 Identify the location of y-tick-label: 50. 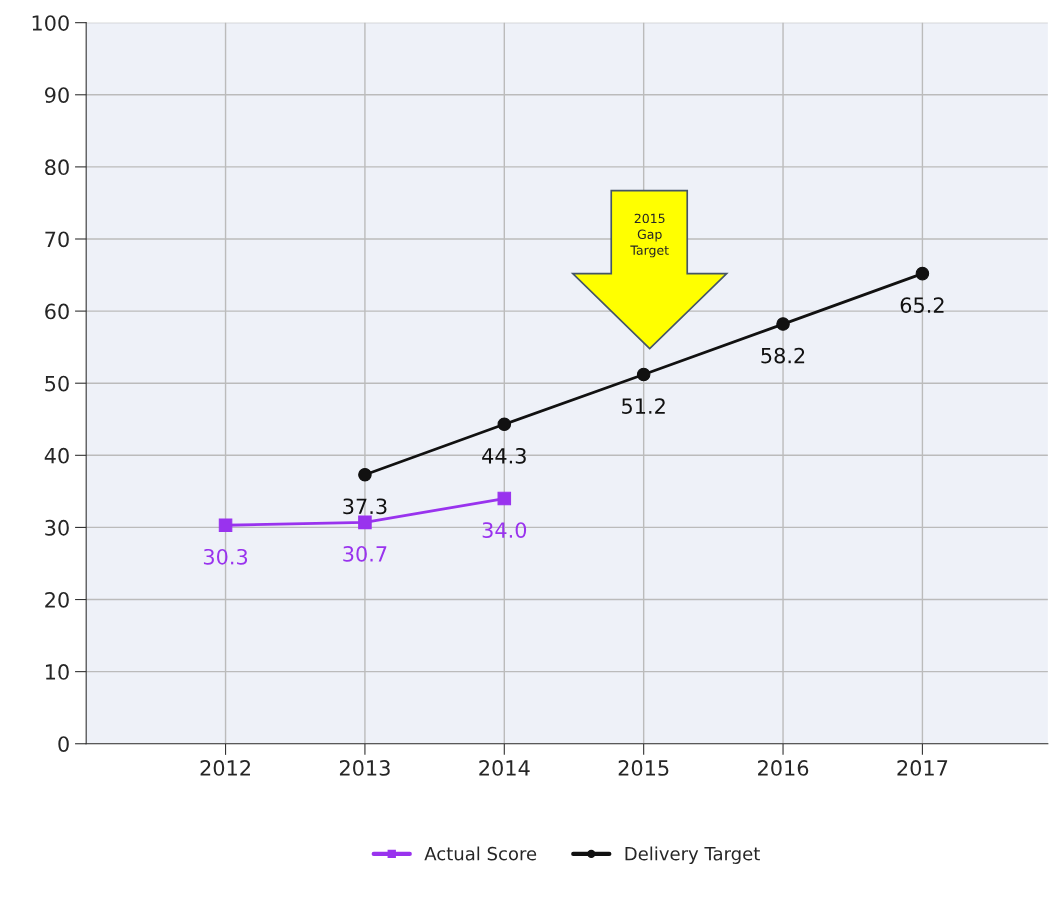
(57, 383).